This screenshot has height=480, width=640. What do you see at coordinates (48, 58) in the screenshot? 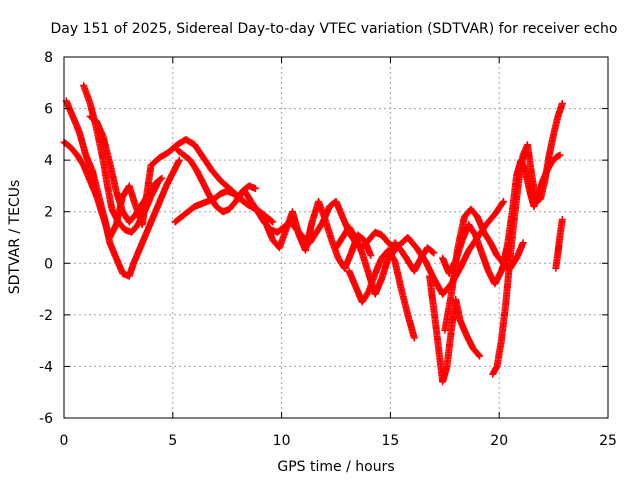
I see `y-tick-label: 8` at bounding box center [48, 58].